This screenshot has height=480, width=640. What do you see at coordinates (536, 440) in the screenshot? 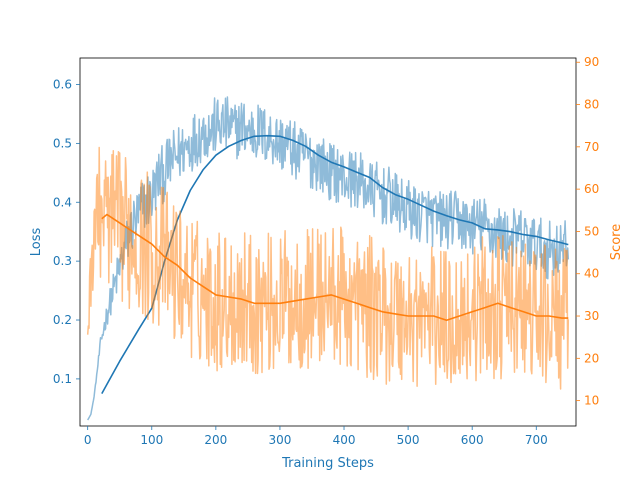
I see `x-tick-label: 700` at bounding box center [536, 440].